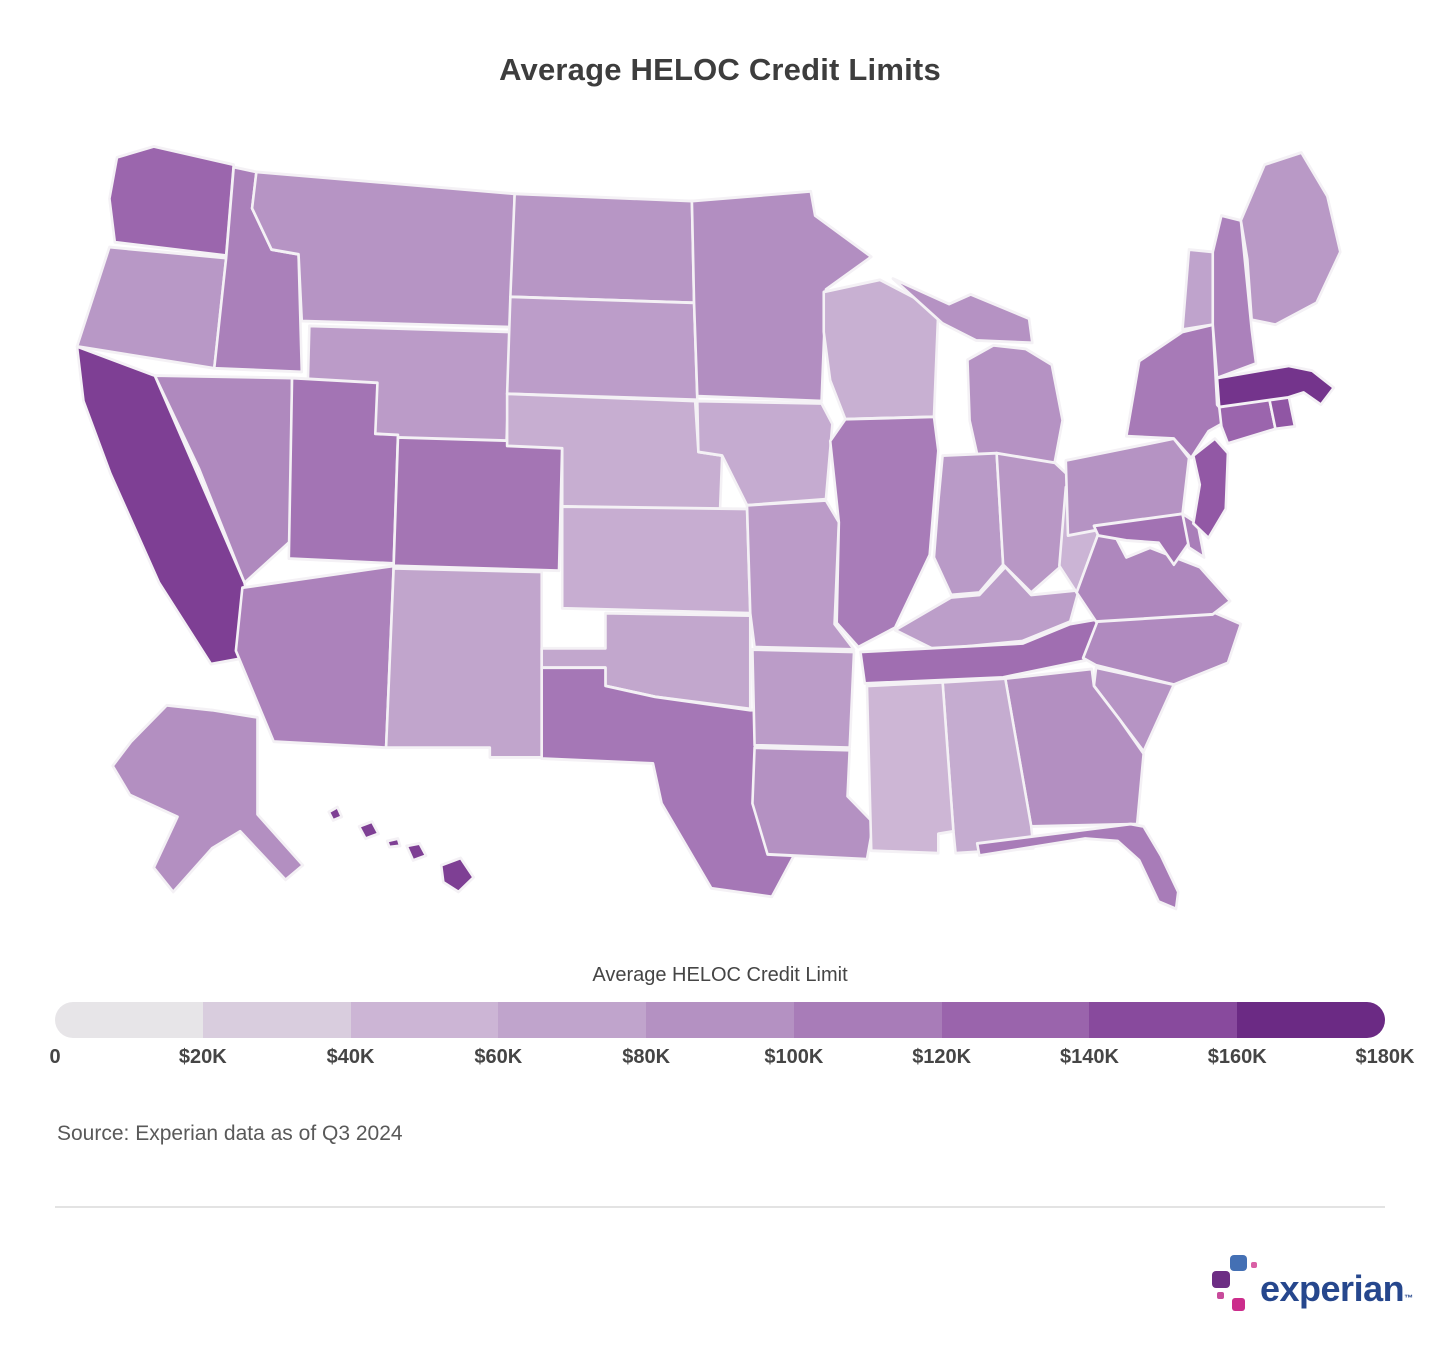 The image size is (1440, 1357). I want to click on state-mi, so click(977, 374).